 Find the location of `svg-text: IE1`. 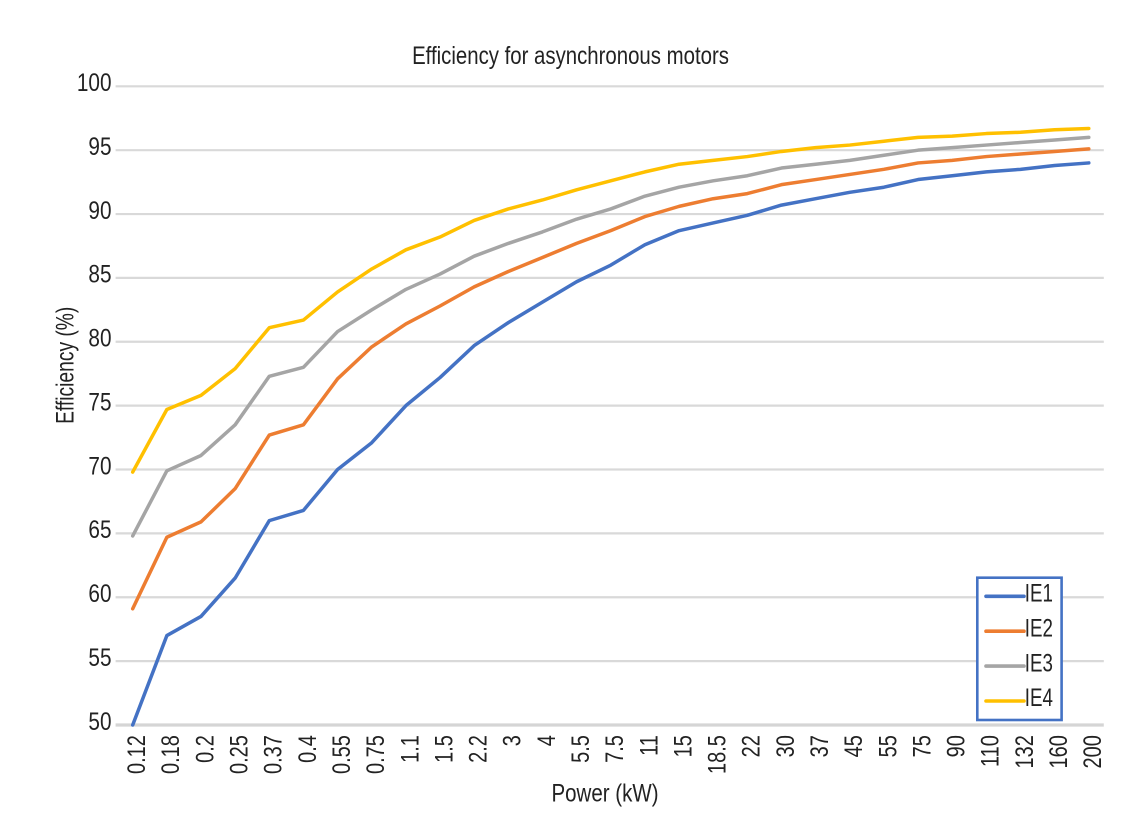

svg-text: IE1 is located at coordinates (1039, 593).